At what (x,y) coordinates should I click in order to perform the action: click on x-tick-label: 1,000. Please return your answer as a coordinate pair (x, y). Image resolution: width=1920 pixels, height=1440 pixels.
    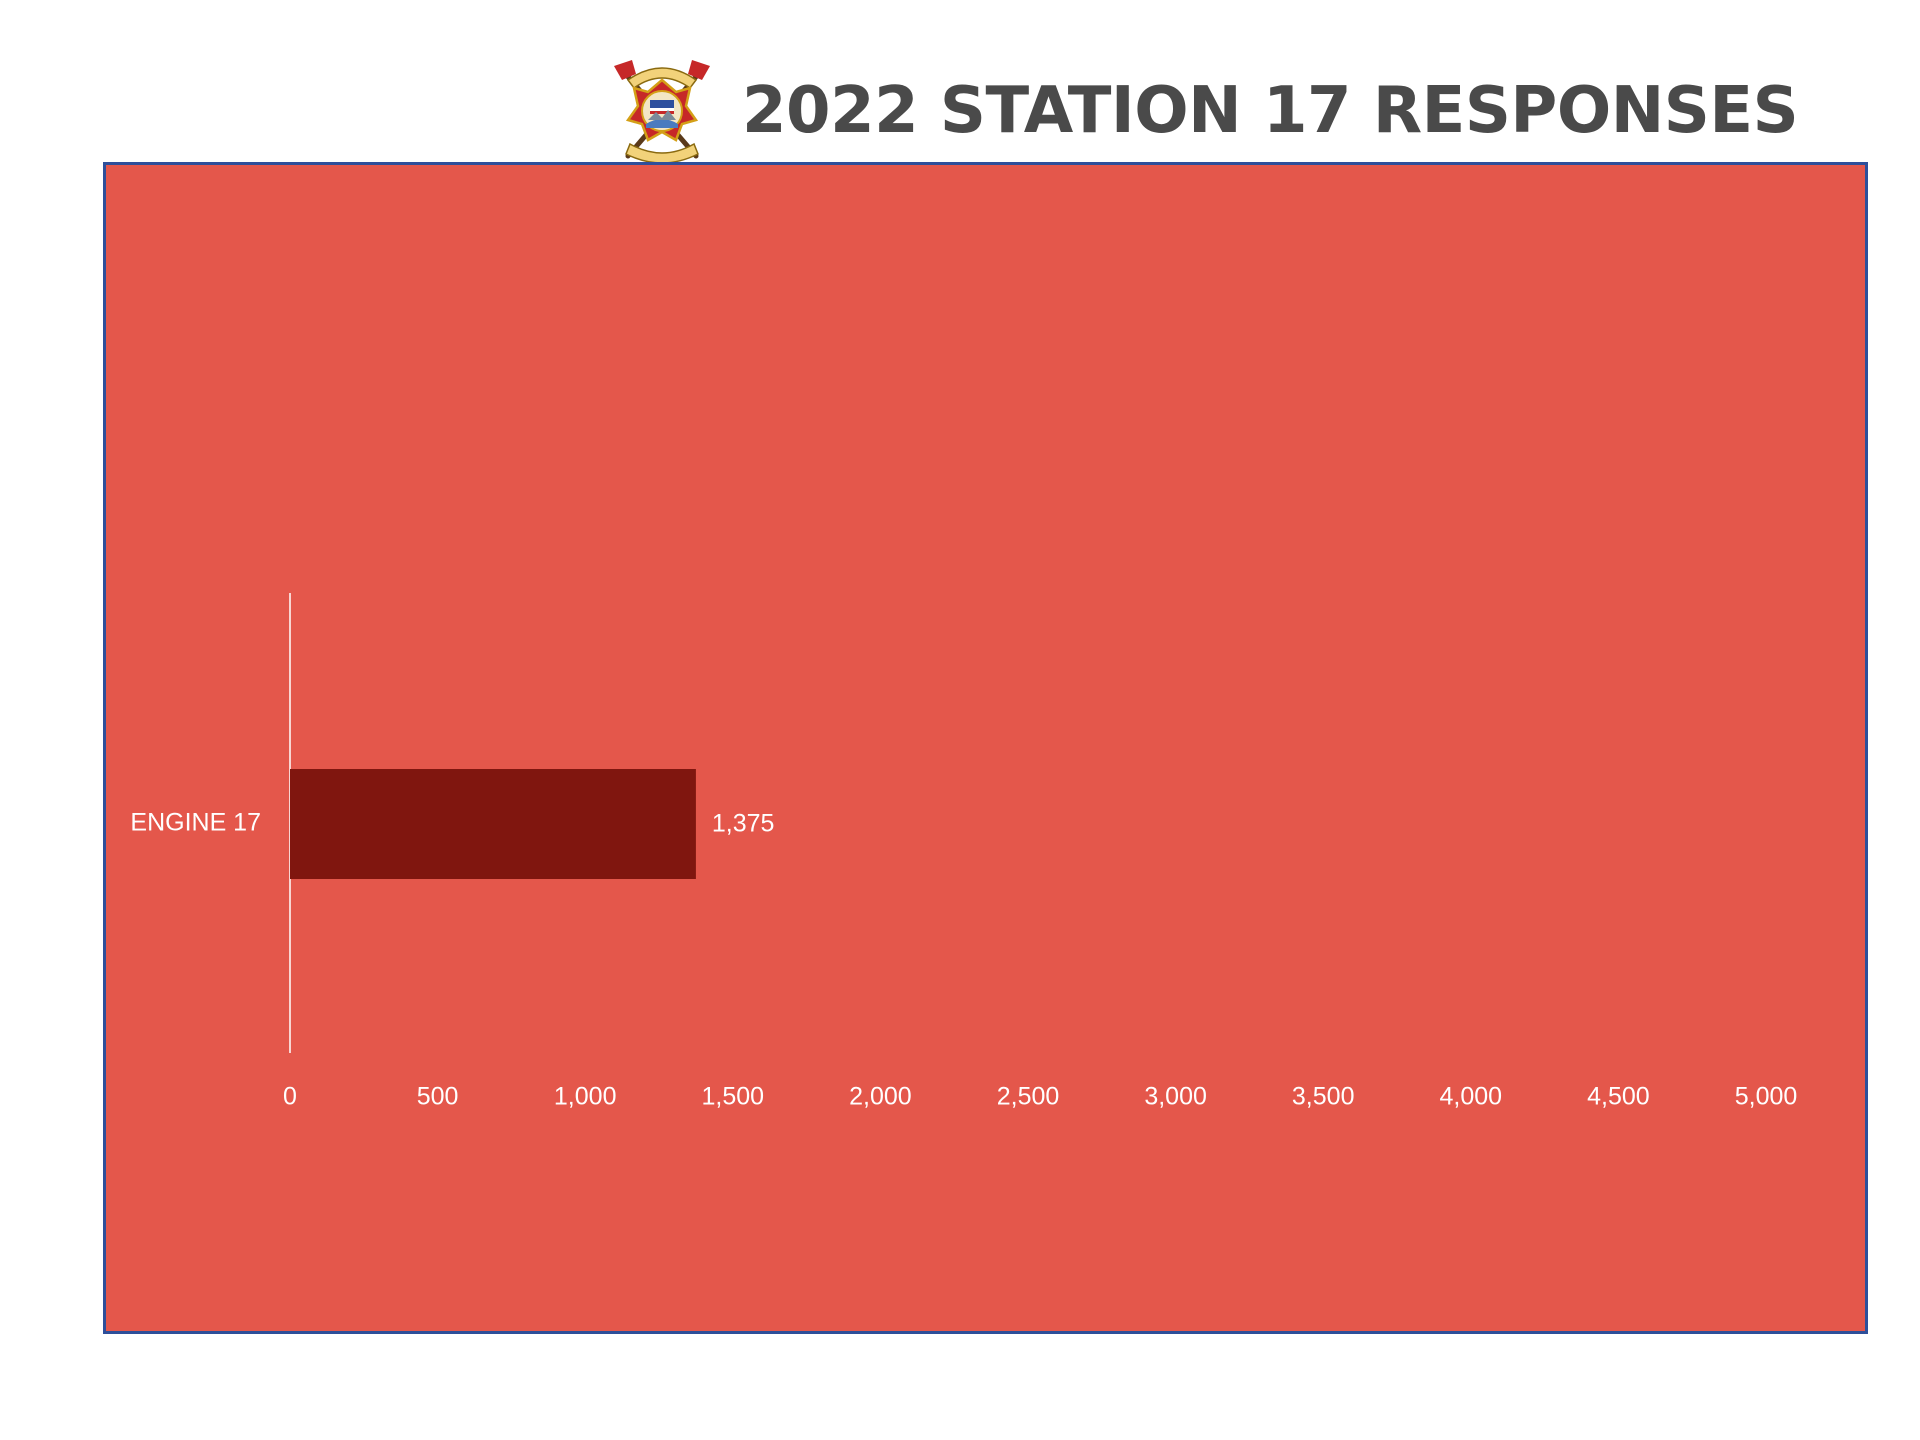
    Looking at the image, I should click on (585, 1097).